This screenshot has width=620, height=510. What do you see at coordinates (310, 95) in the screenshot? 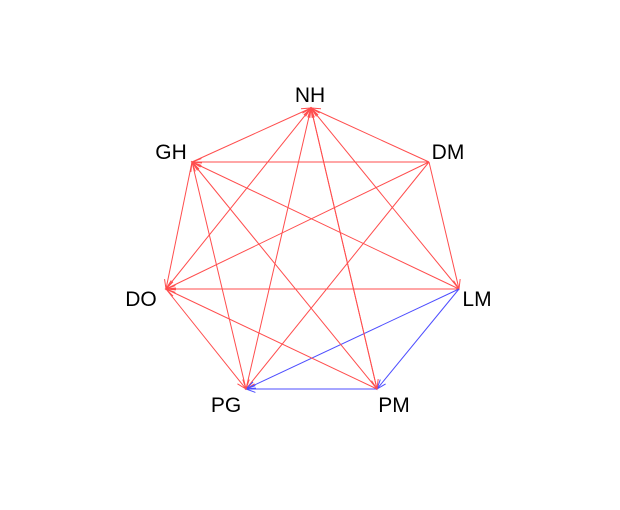
I see `node-label-nh: NH` at bounding box center [310, 95].